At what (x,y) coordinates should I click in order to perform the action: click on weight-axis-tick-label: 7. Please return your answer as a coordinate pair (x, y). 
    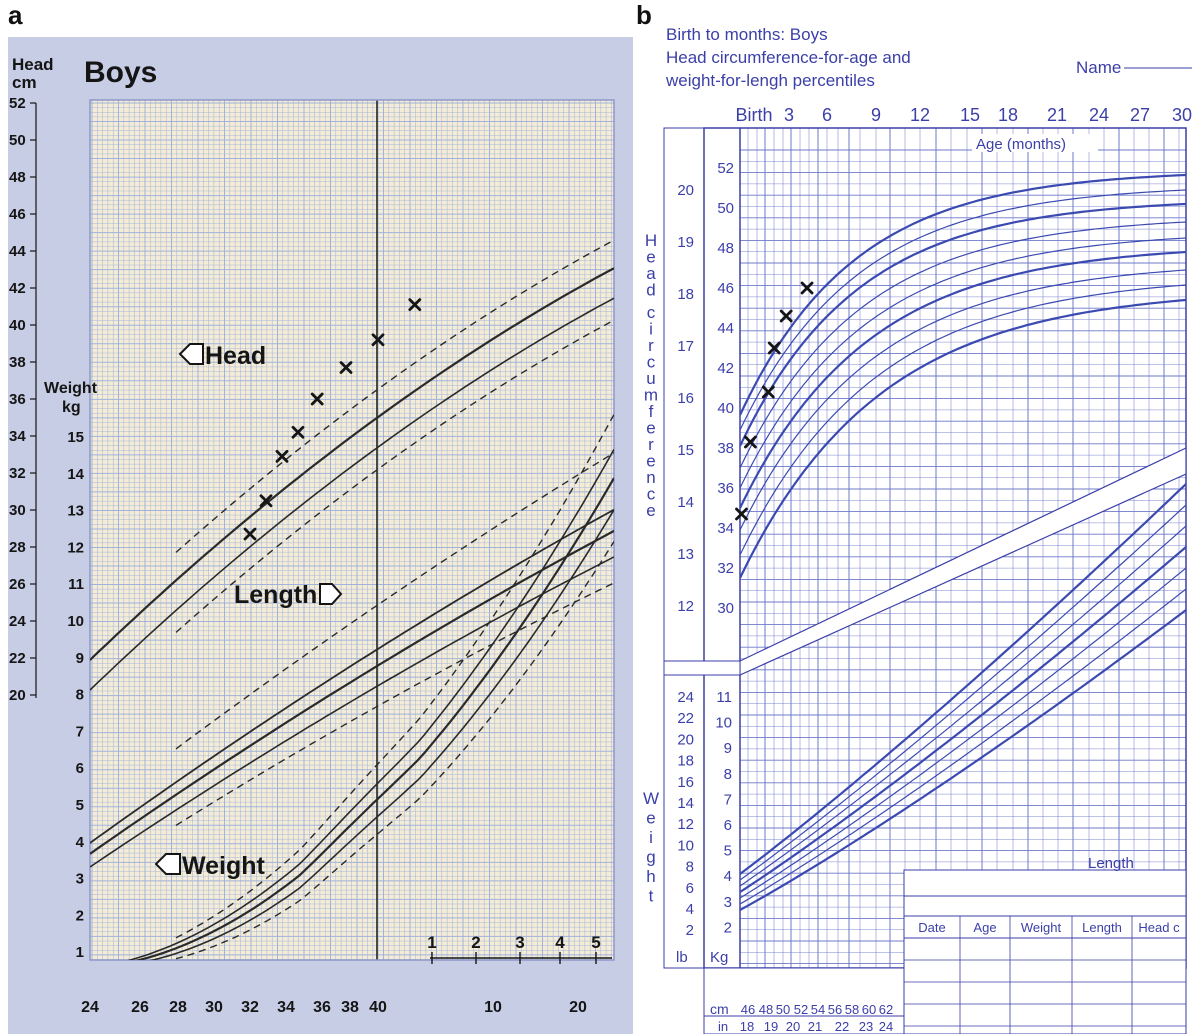
    Looking at the image, I should click on (80, 731).